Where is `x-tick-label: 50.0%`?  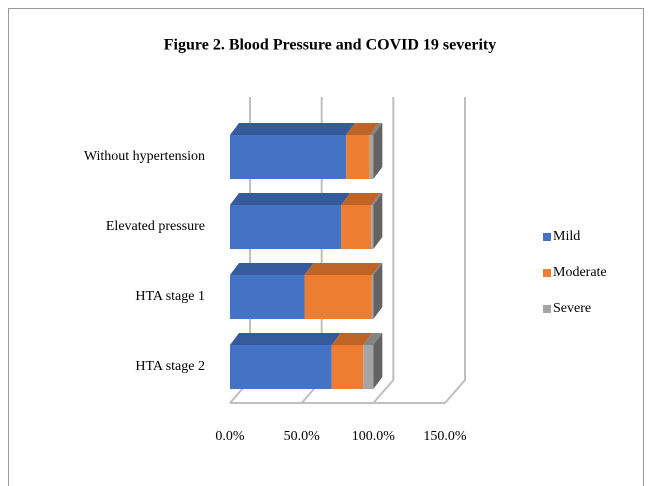
x-tick-label: 50.0% is located at coordinates (302, 436).